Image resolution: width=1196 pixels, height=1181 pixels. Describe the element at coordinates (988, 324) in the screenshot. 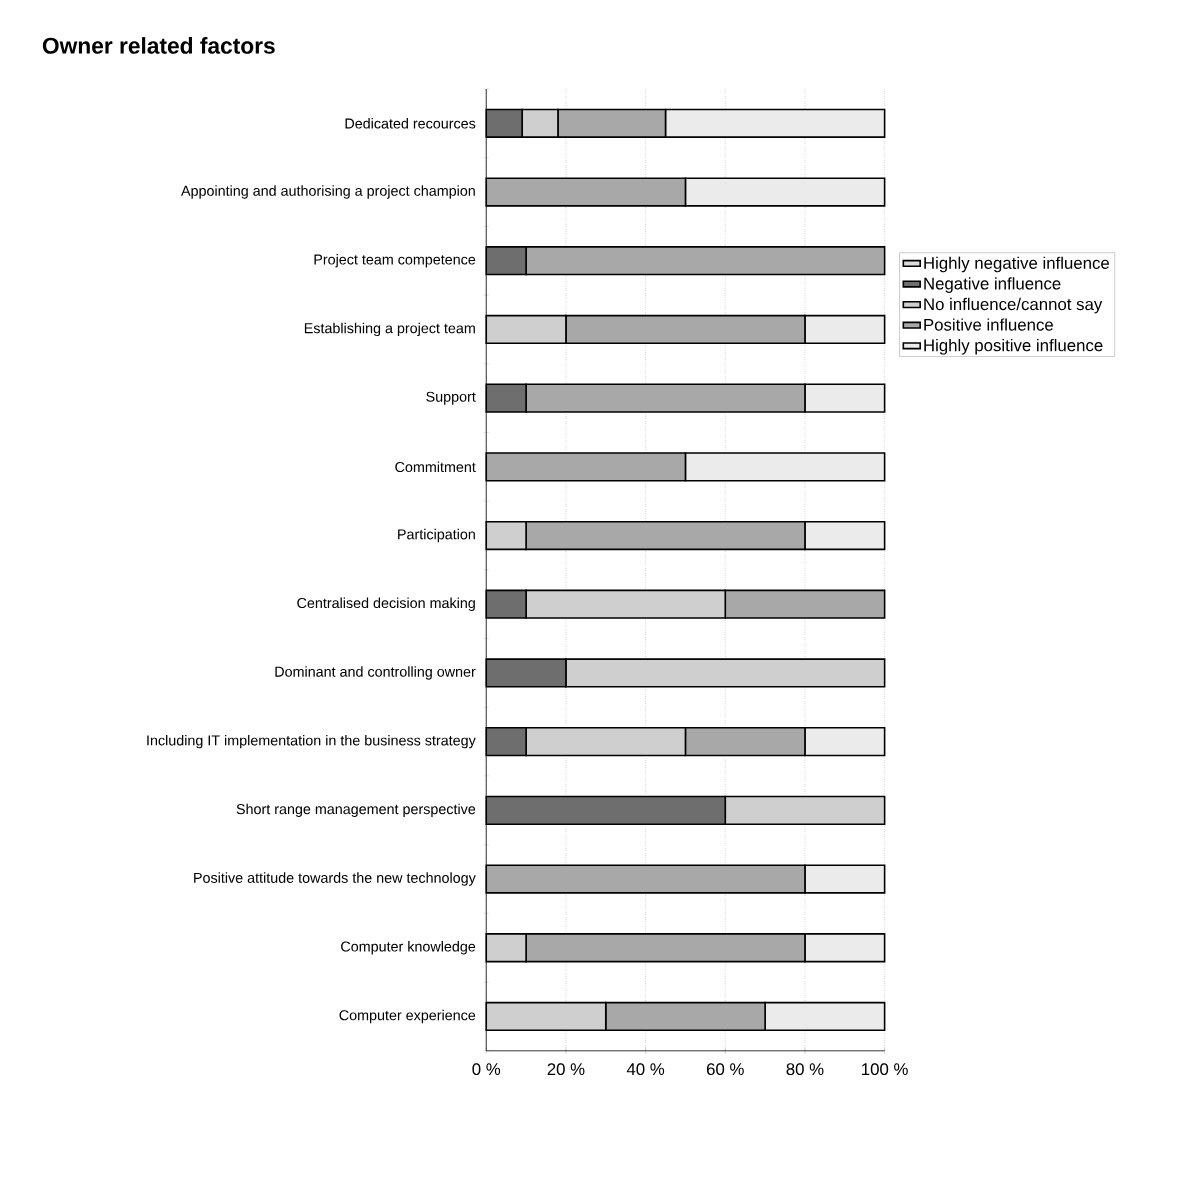

I see `legend-label: Positive influence` at that location.